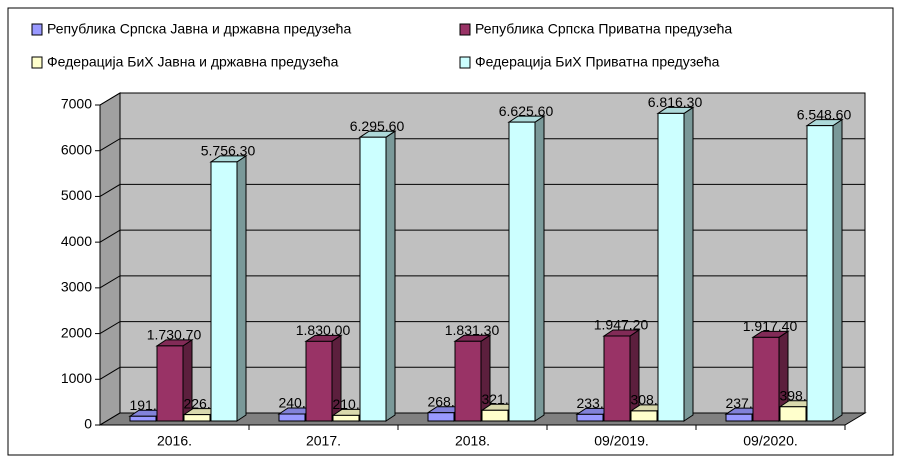 Image resolution: width=903 pixels, height=472 pixels. What do you see at coordinates (796, 395) in the screenshot?
I see `data-label: 398.9` at bounding box center [796, 395].